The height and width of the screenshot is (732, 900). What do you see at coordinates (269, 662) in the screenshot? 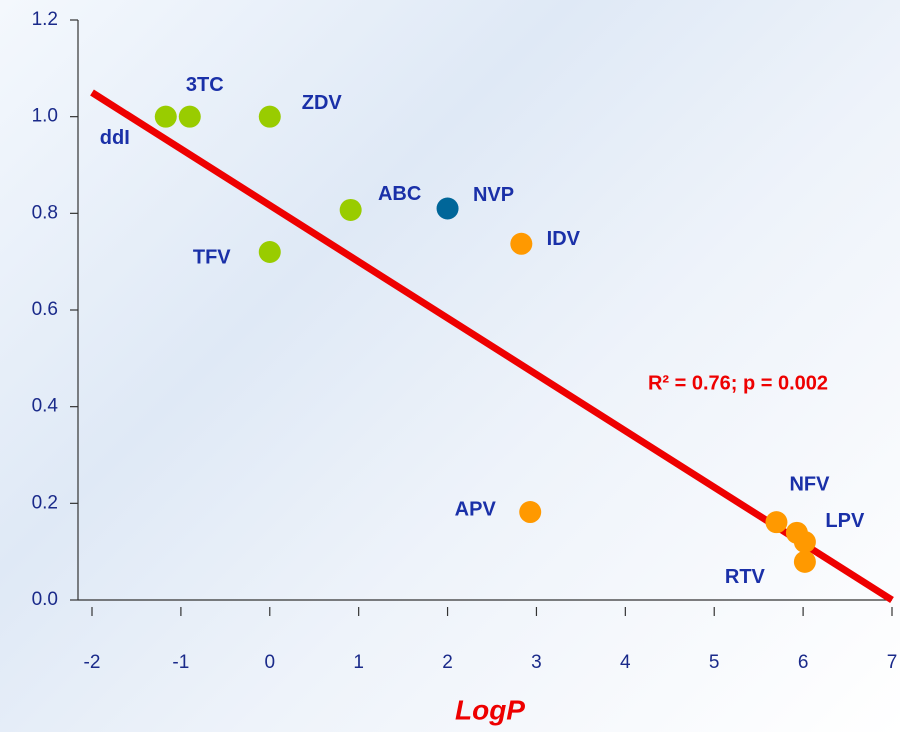
I see `x-tick-label: 0` at bounding box center [269, 662].